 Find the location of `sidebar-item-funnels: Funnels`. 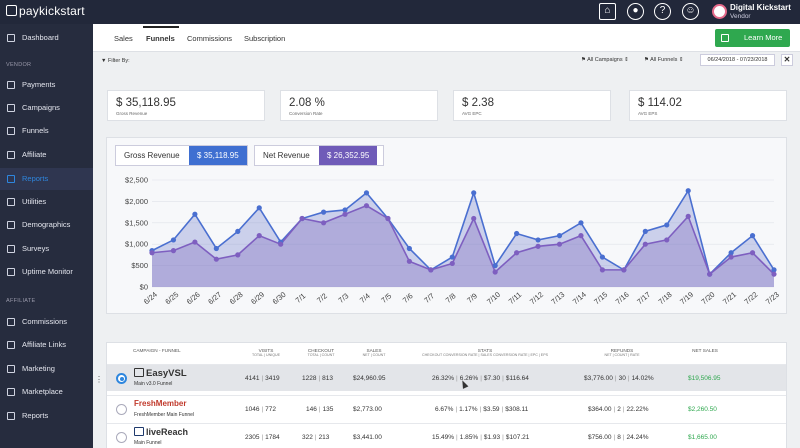

sidebar-item-funnels: Funnels is located at coordinates (46, 131).